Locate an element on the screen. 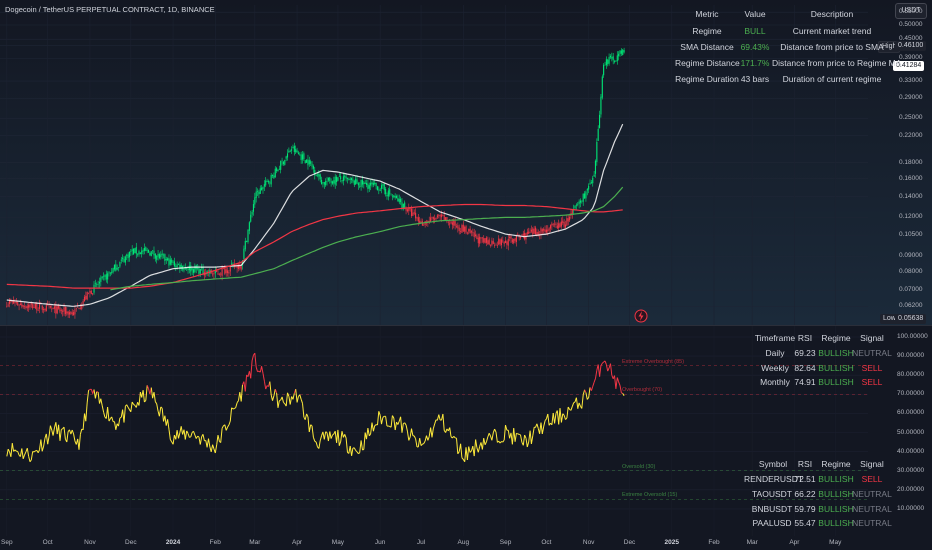  time-tick-label: Oct is located at coordinates (546, 542).